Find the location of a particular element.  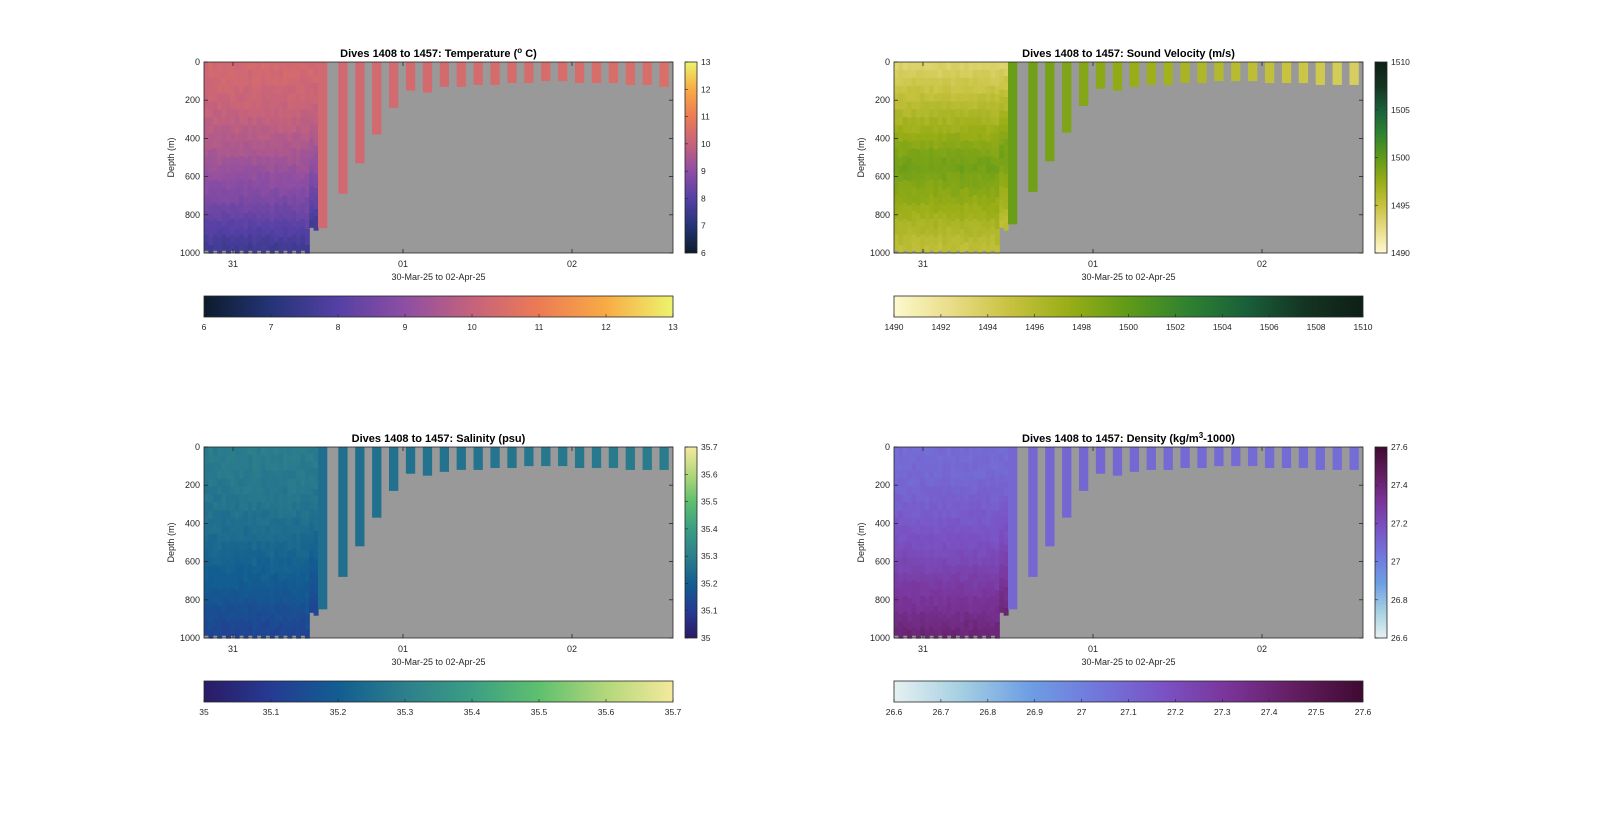

shallow-dive-bars is located at coordinates (1183, 528).